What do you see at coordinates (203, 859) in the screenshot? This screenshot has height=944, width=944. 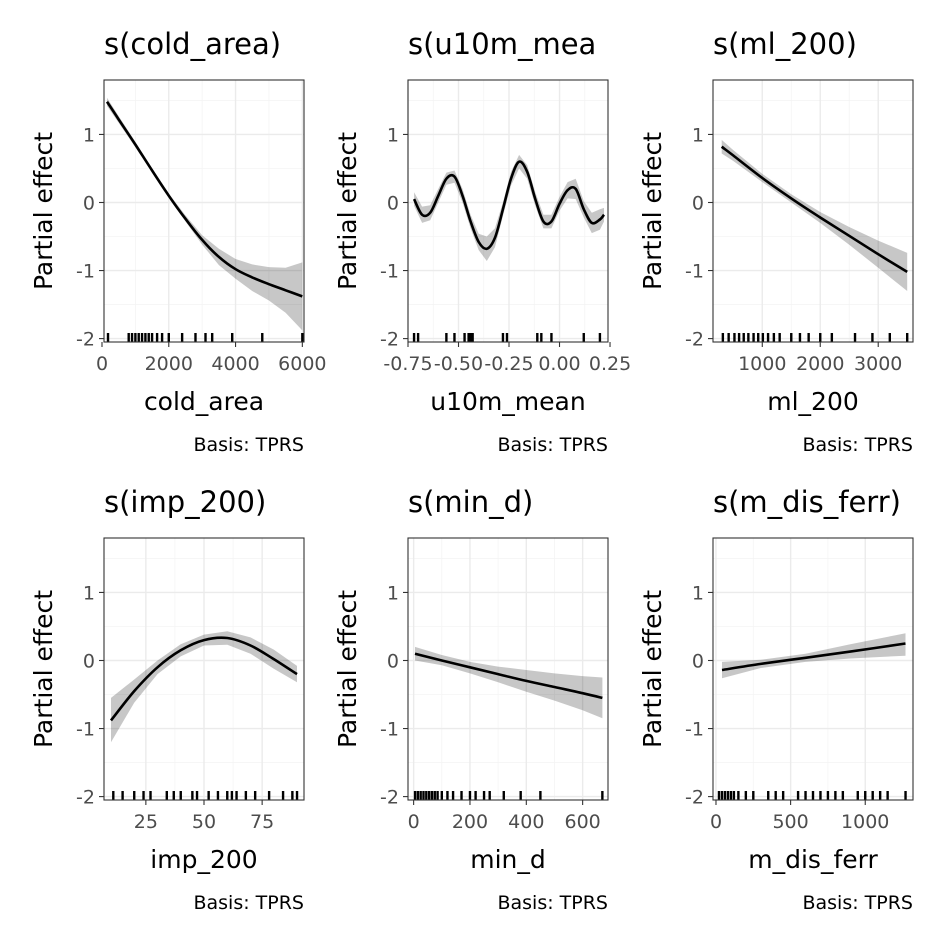 I see `x-axis-title: imp_200` at bounding box center [203, 859].